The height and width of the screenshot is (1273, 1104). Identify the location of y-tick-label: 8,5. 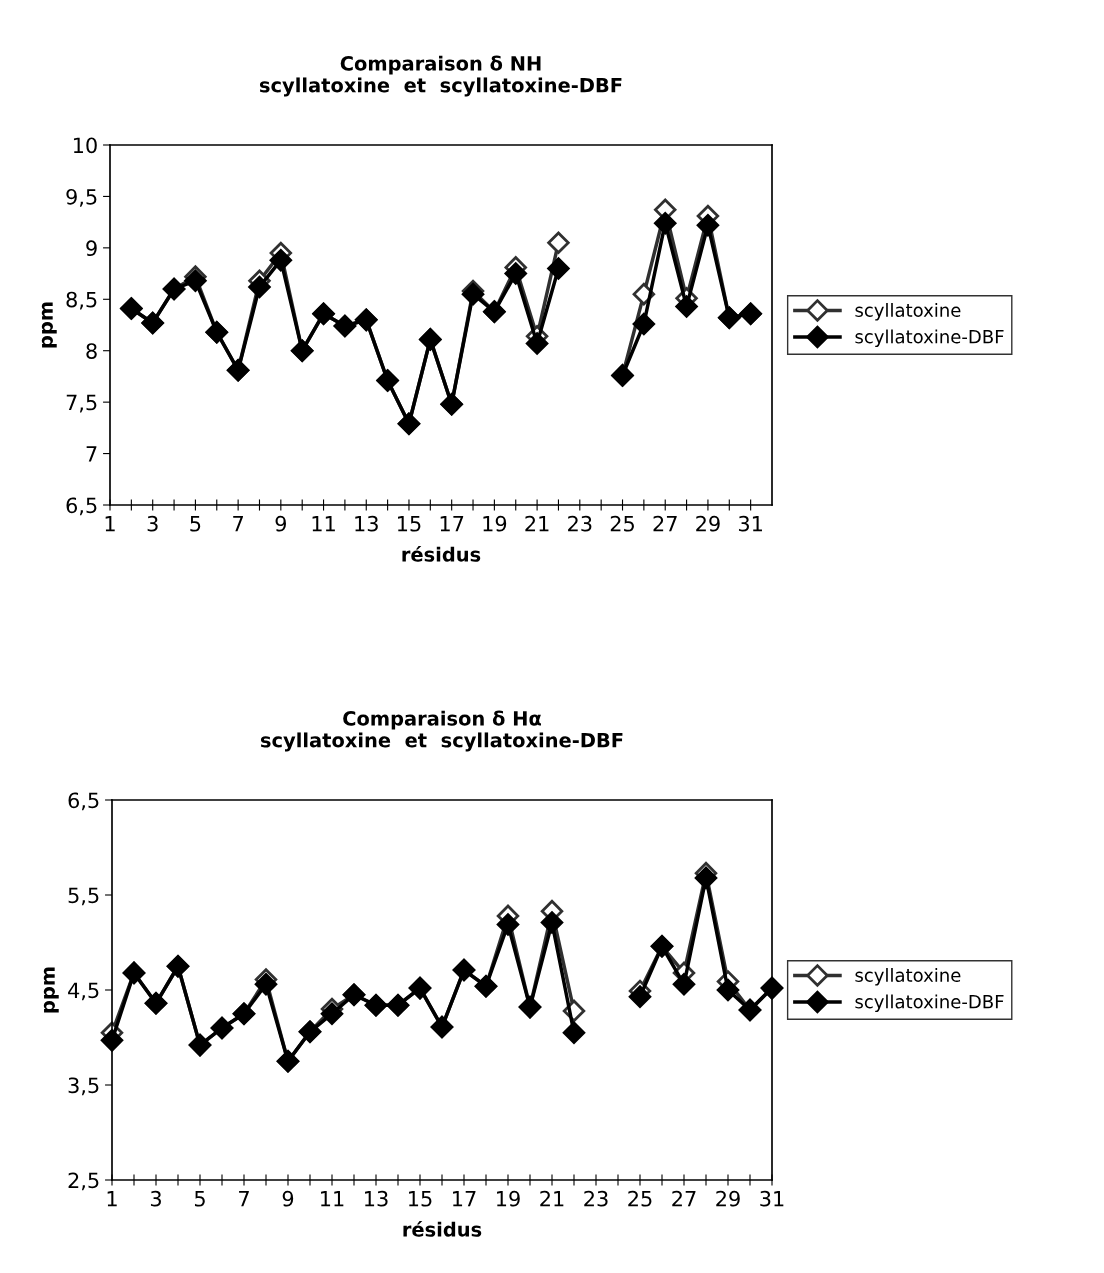
(81, 300).